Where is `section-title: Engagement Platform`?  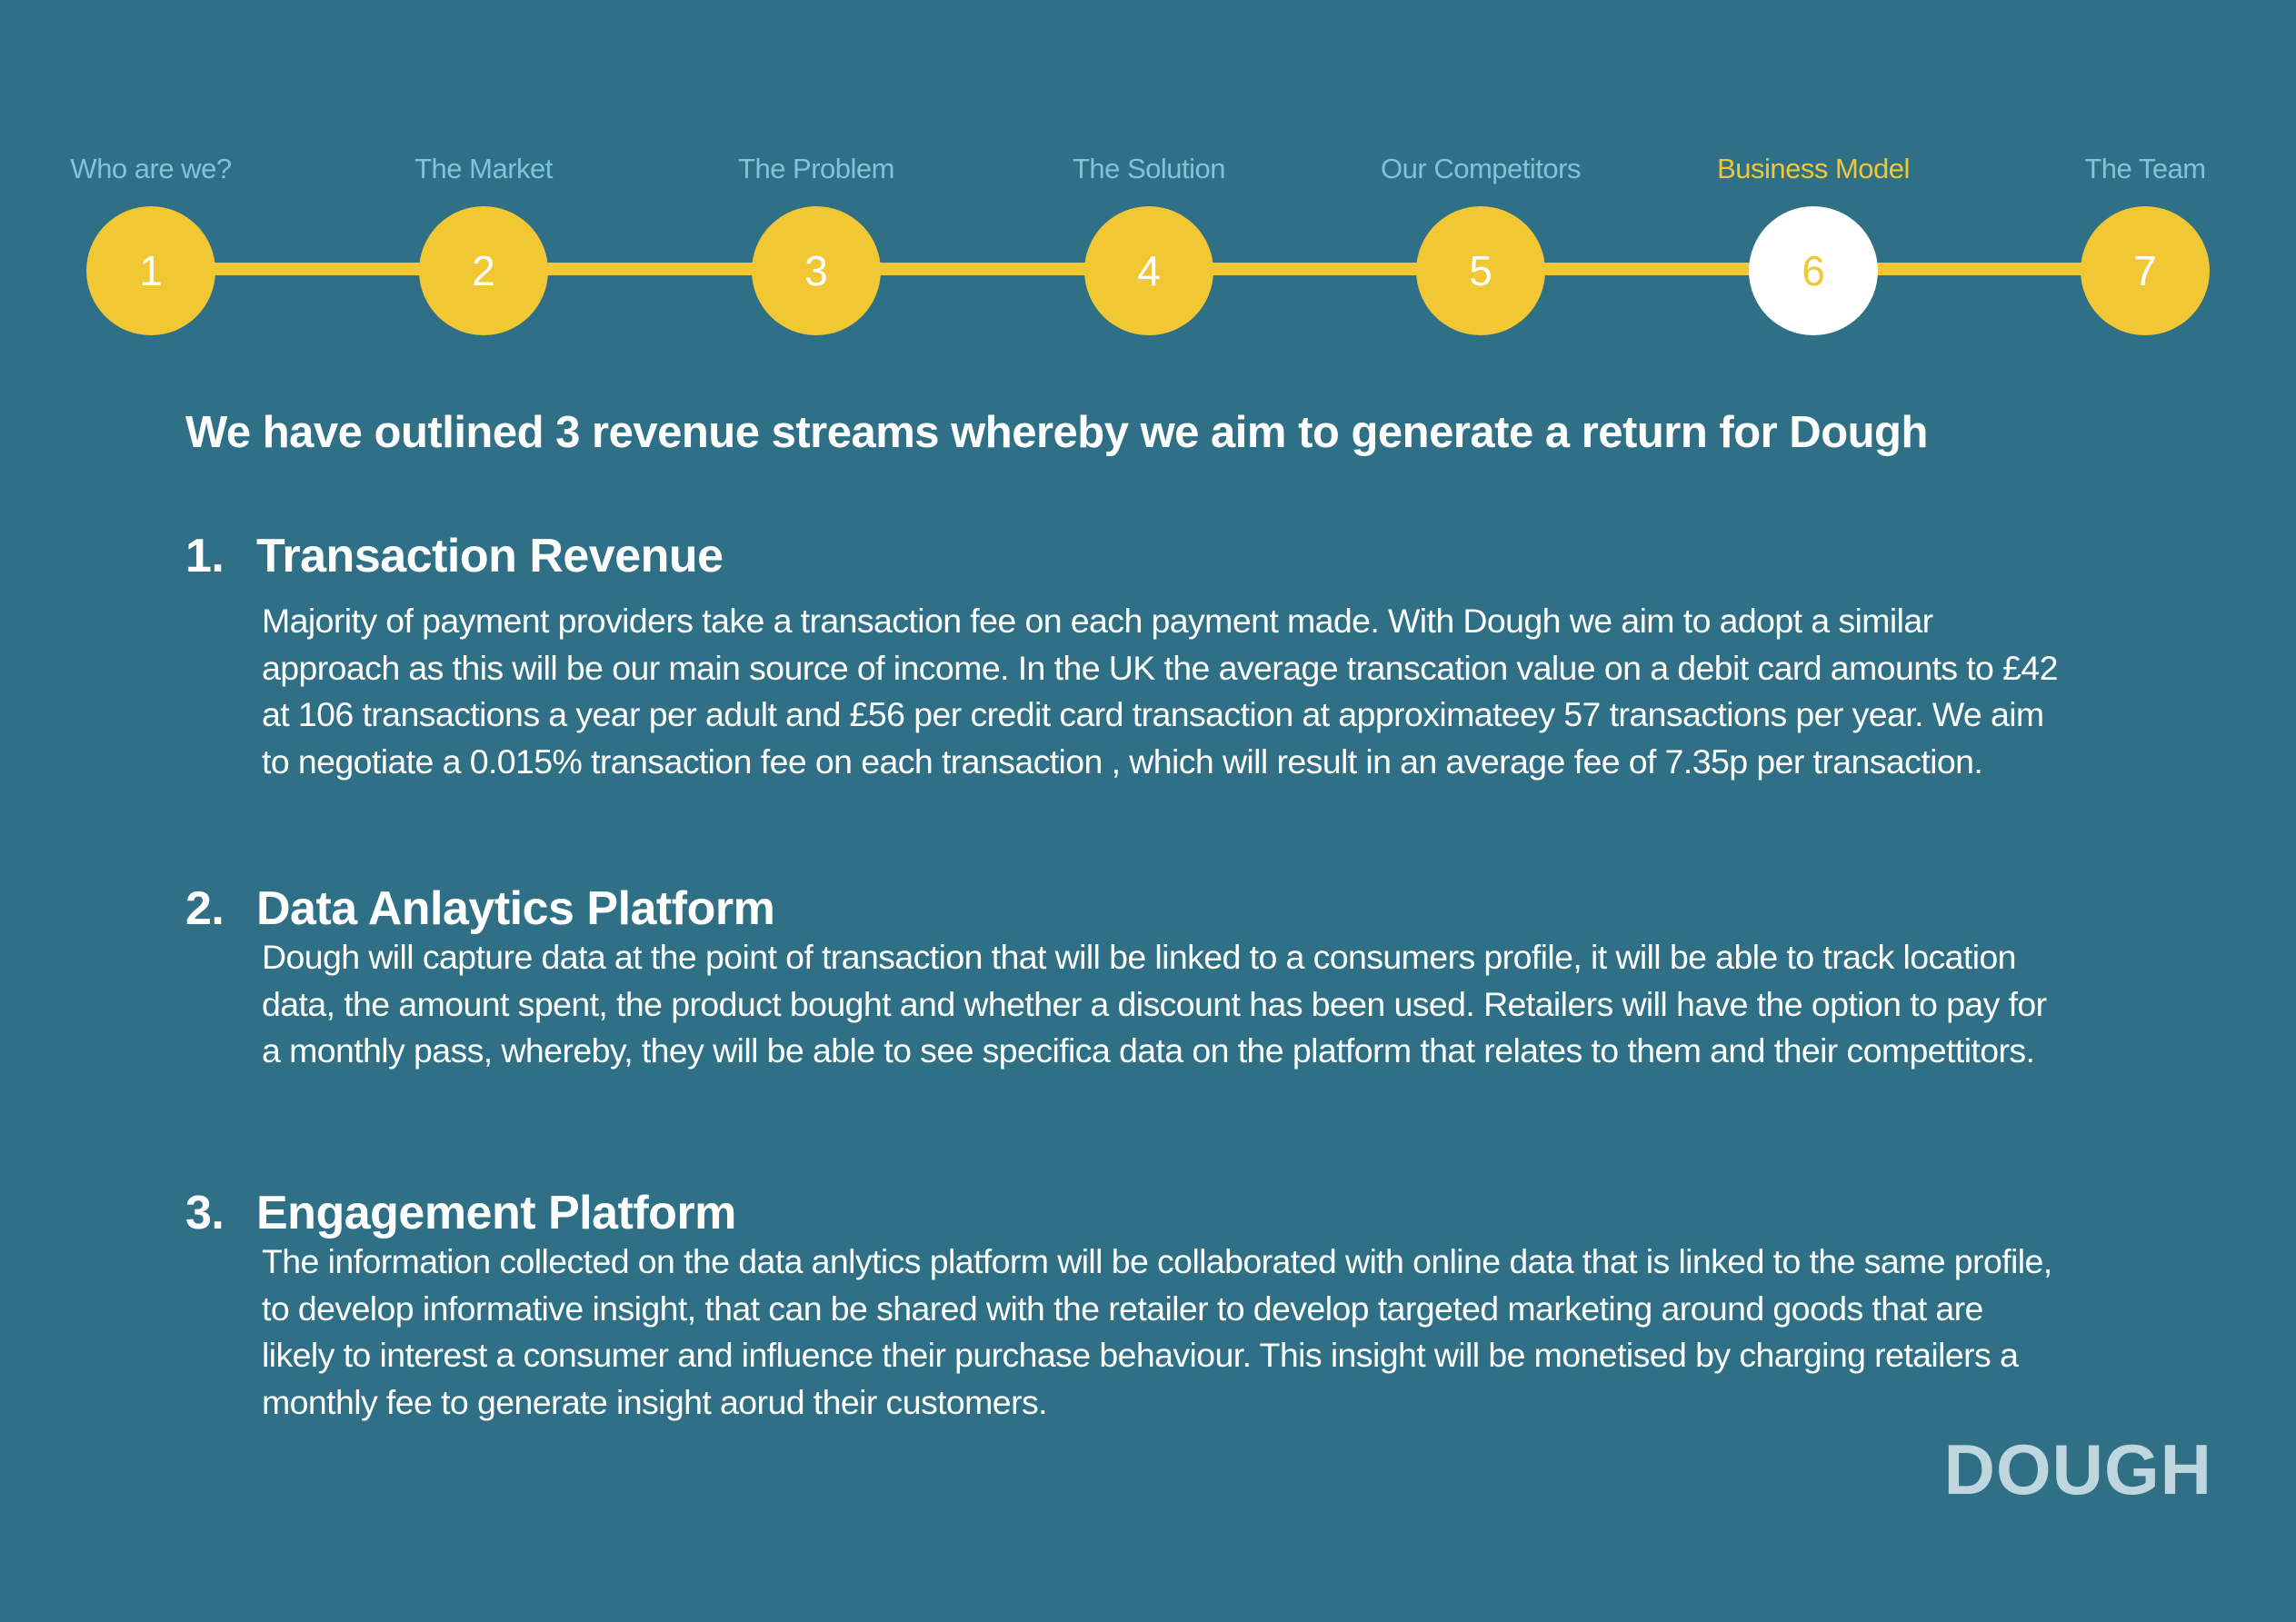
section-title: Engagement Platform is located at coordinates (496, 1213).